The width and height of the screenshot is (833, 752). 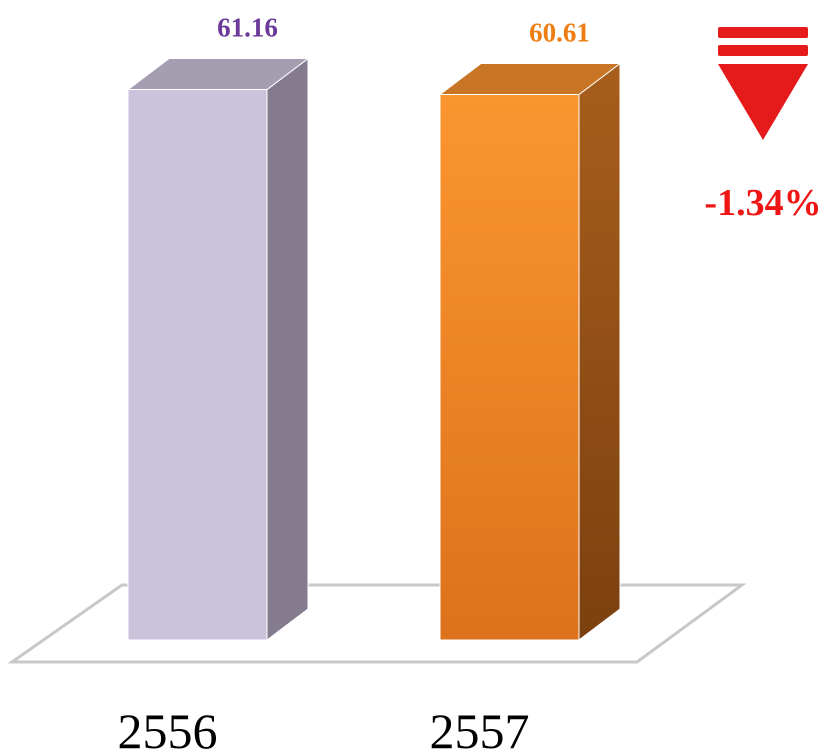 What do you see at coordinates (763, 83) in the screenshot?
I see `down-arrow-icon` at bounding box center [763, 83].